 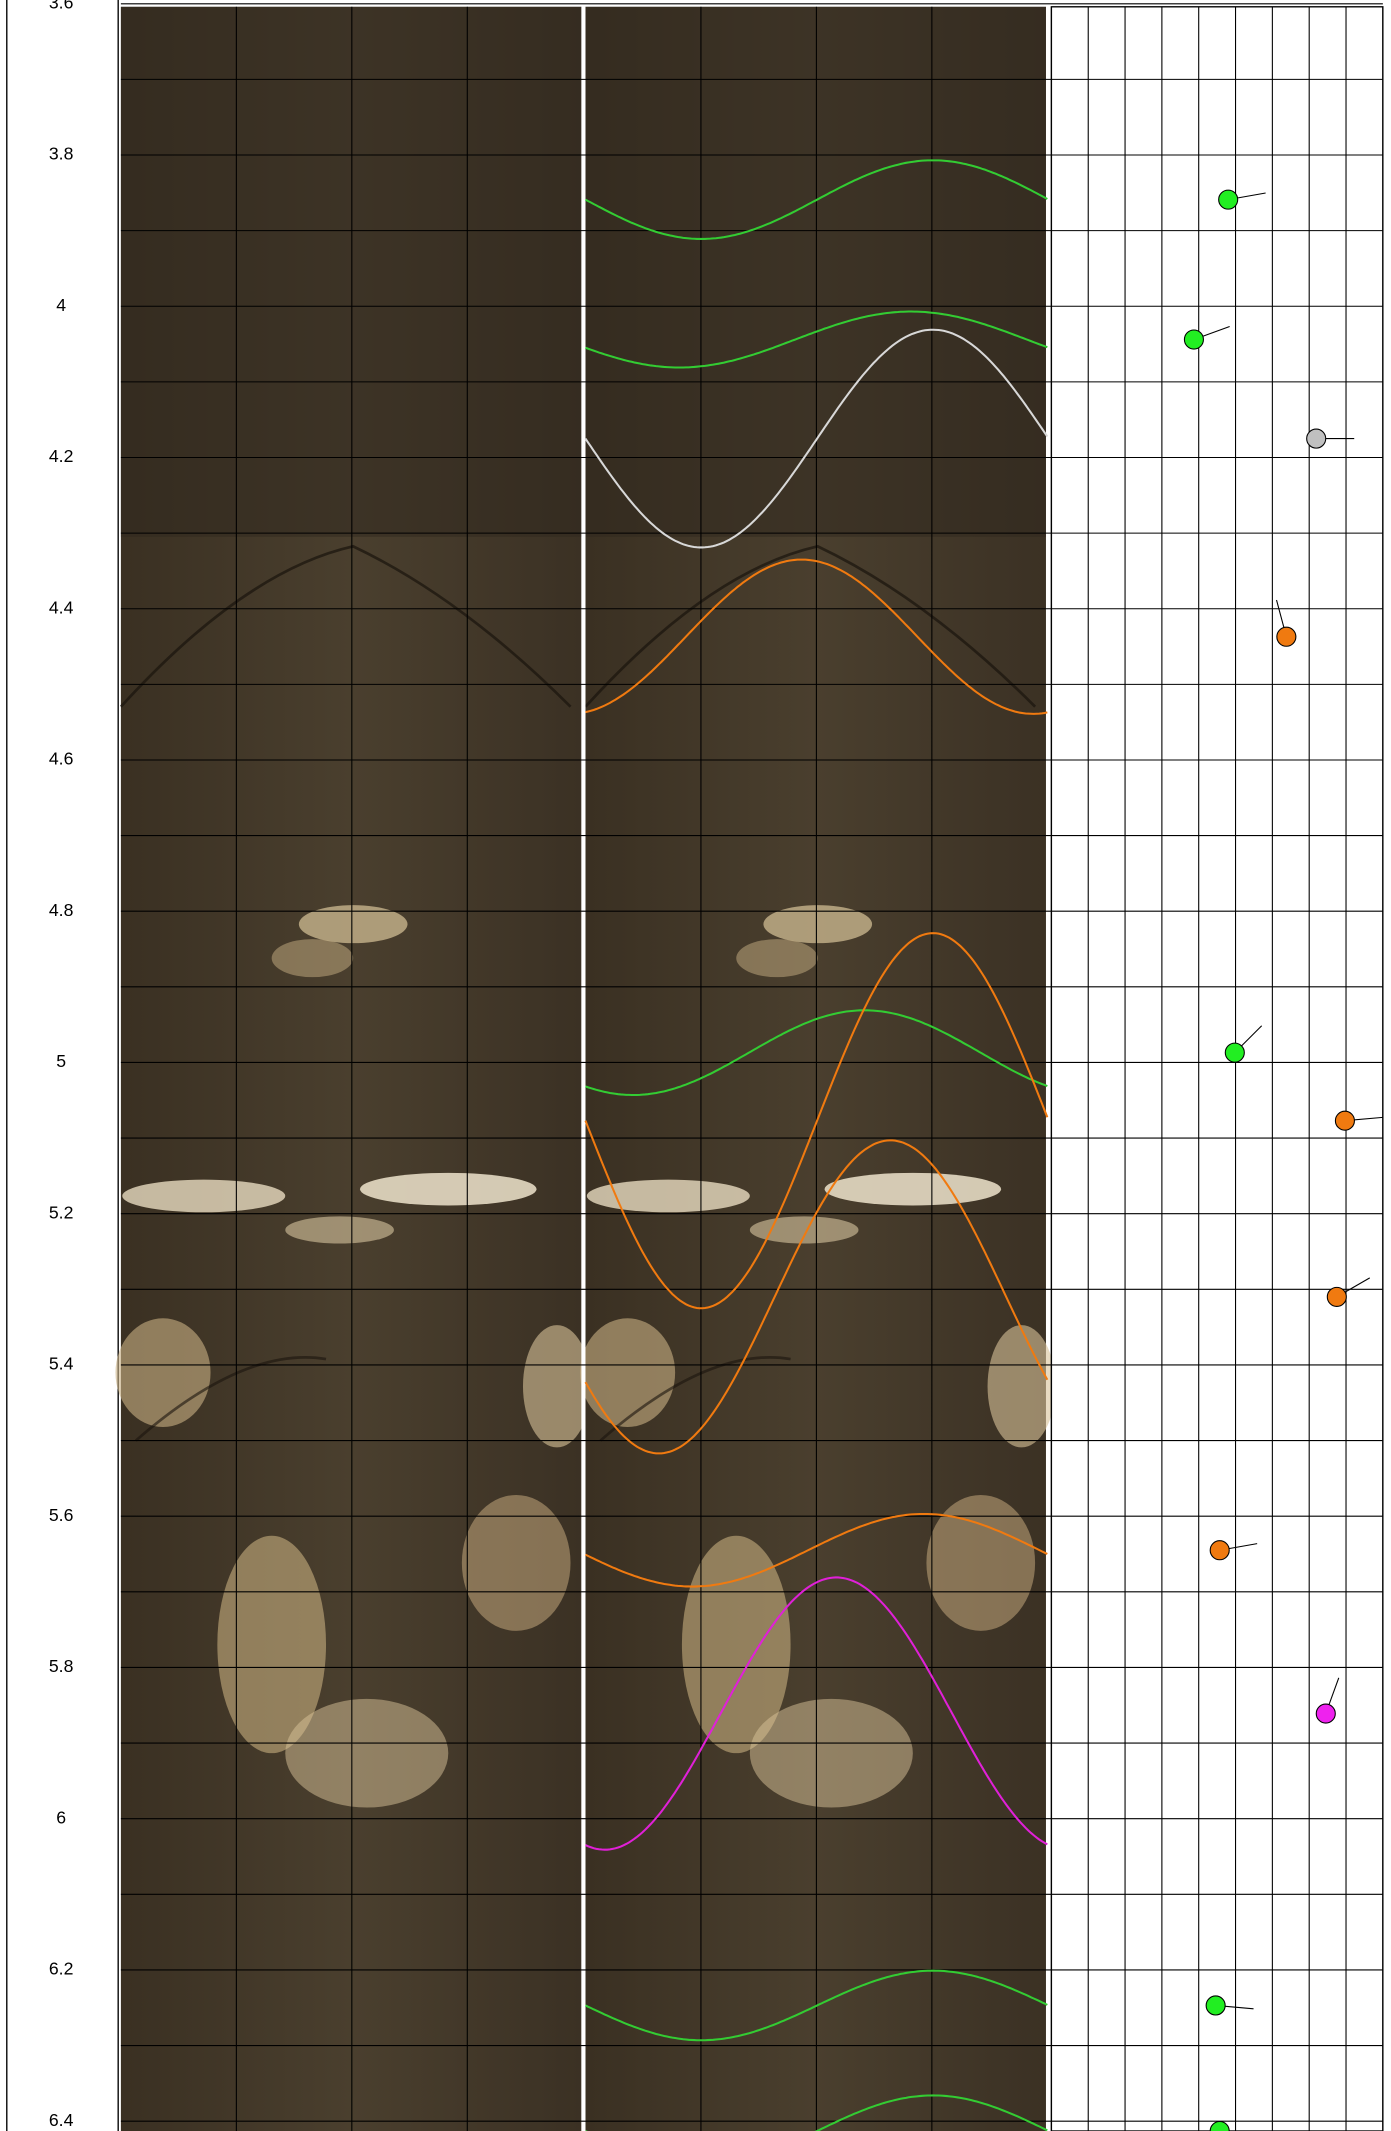 What do you see at coordinates (61, 1817) in the screenshot?
I see `y-tick-label: 6` at bounding box center [61, 1817].